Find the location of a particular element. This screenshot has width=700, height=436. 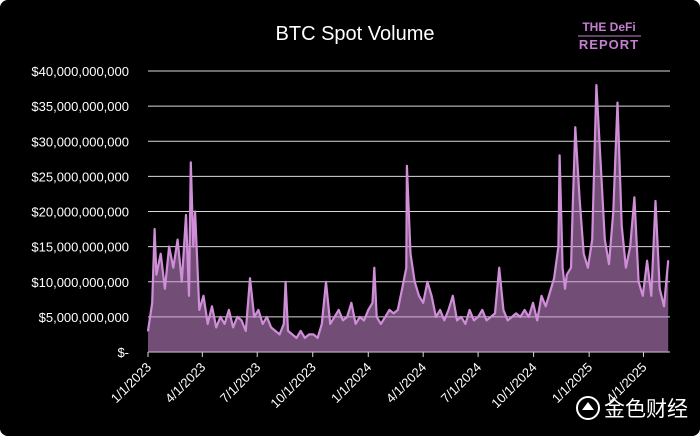

watermark-coin-icon is located at coordinates (588, 408).